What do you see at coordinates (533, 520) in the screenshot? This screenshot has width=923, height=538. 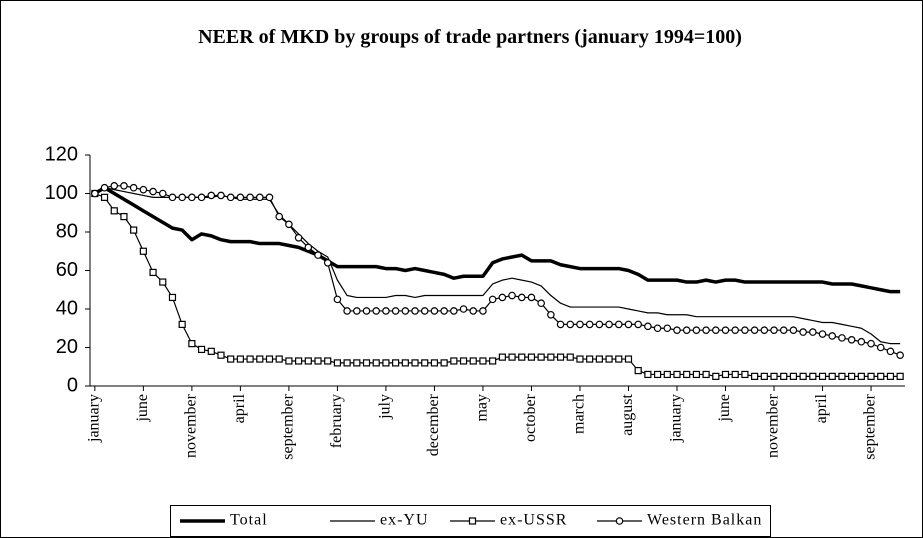 I see `legend-label: ex-USSR` at bounding box center [533, 520].